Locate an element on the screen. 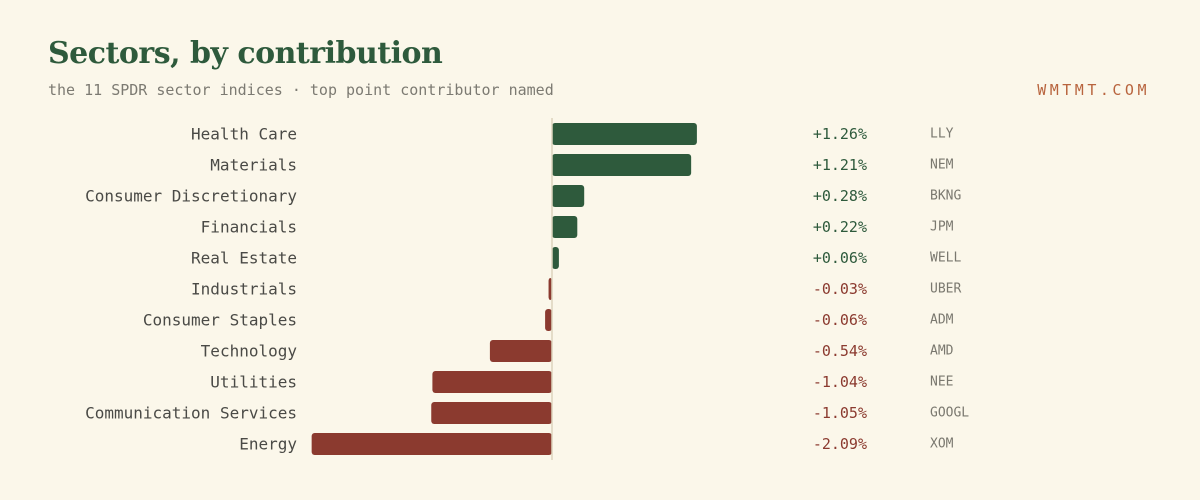 The image size is (1200, 500). value-label: -1.04% is located at coordinates (840, 382).